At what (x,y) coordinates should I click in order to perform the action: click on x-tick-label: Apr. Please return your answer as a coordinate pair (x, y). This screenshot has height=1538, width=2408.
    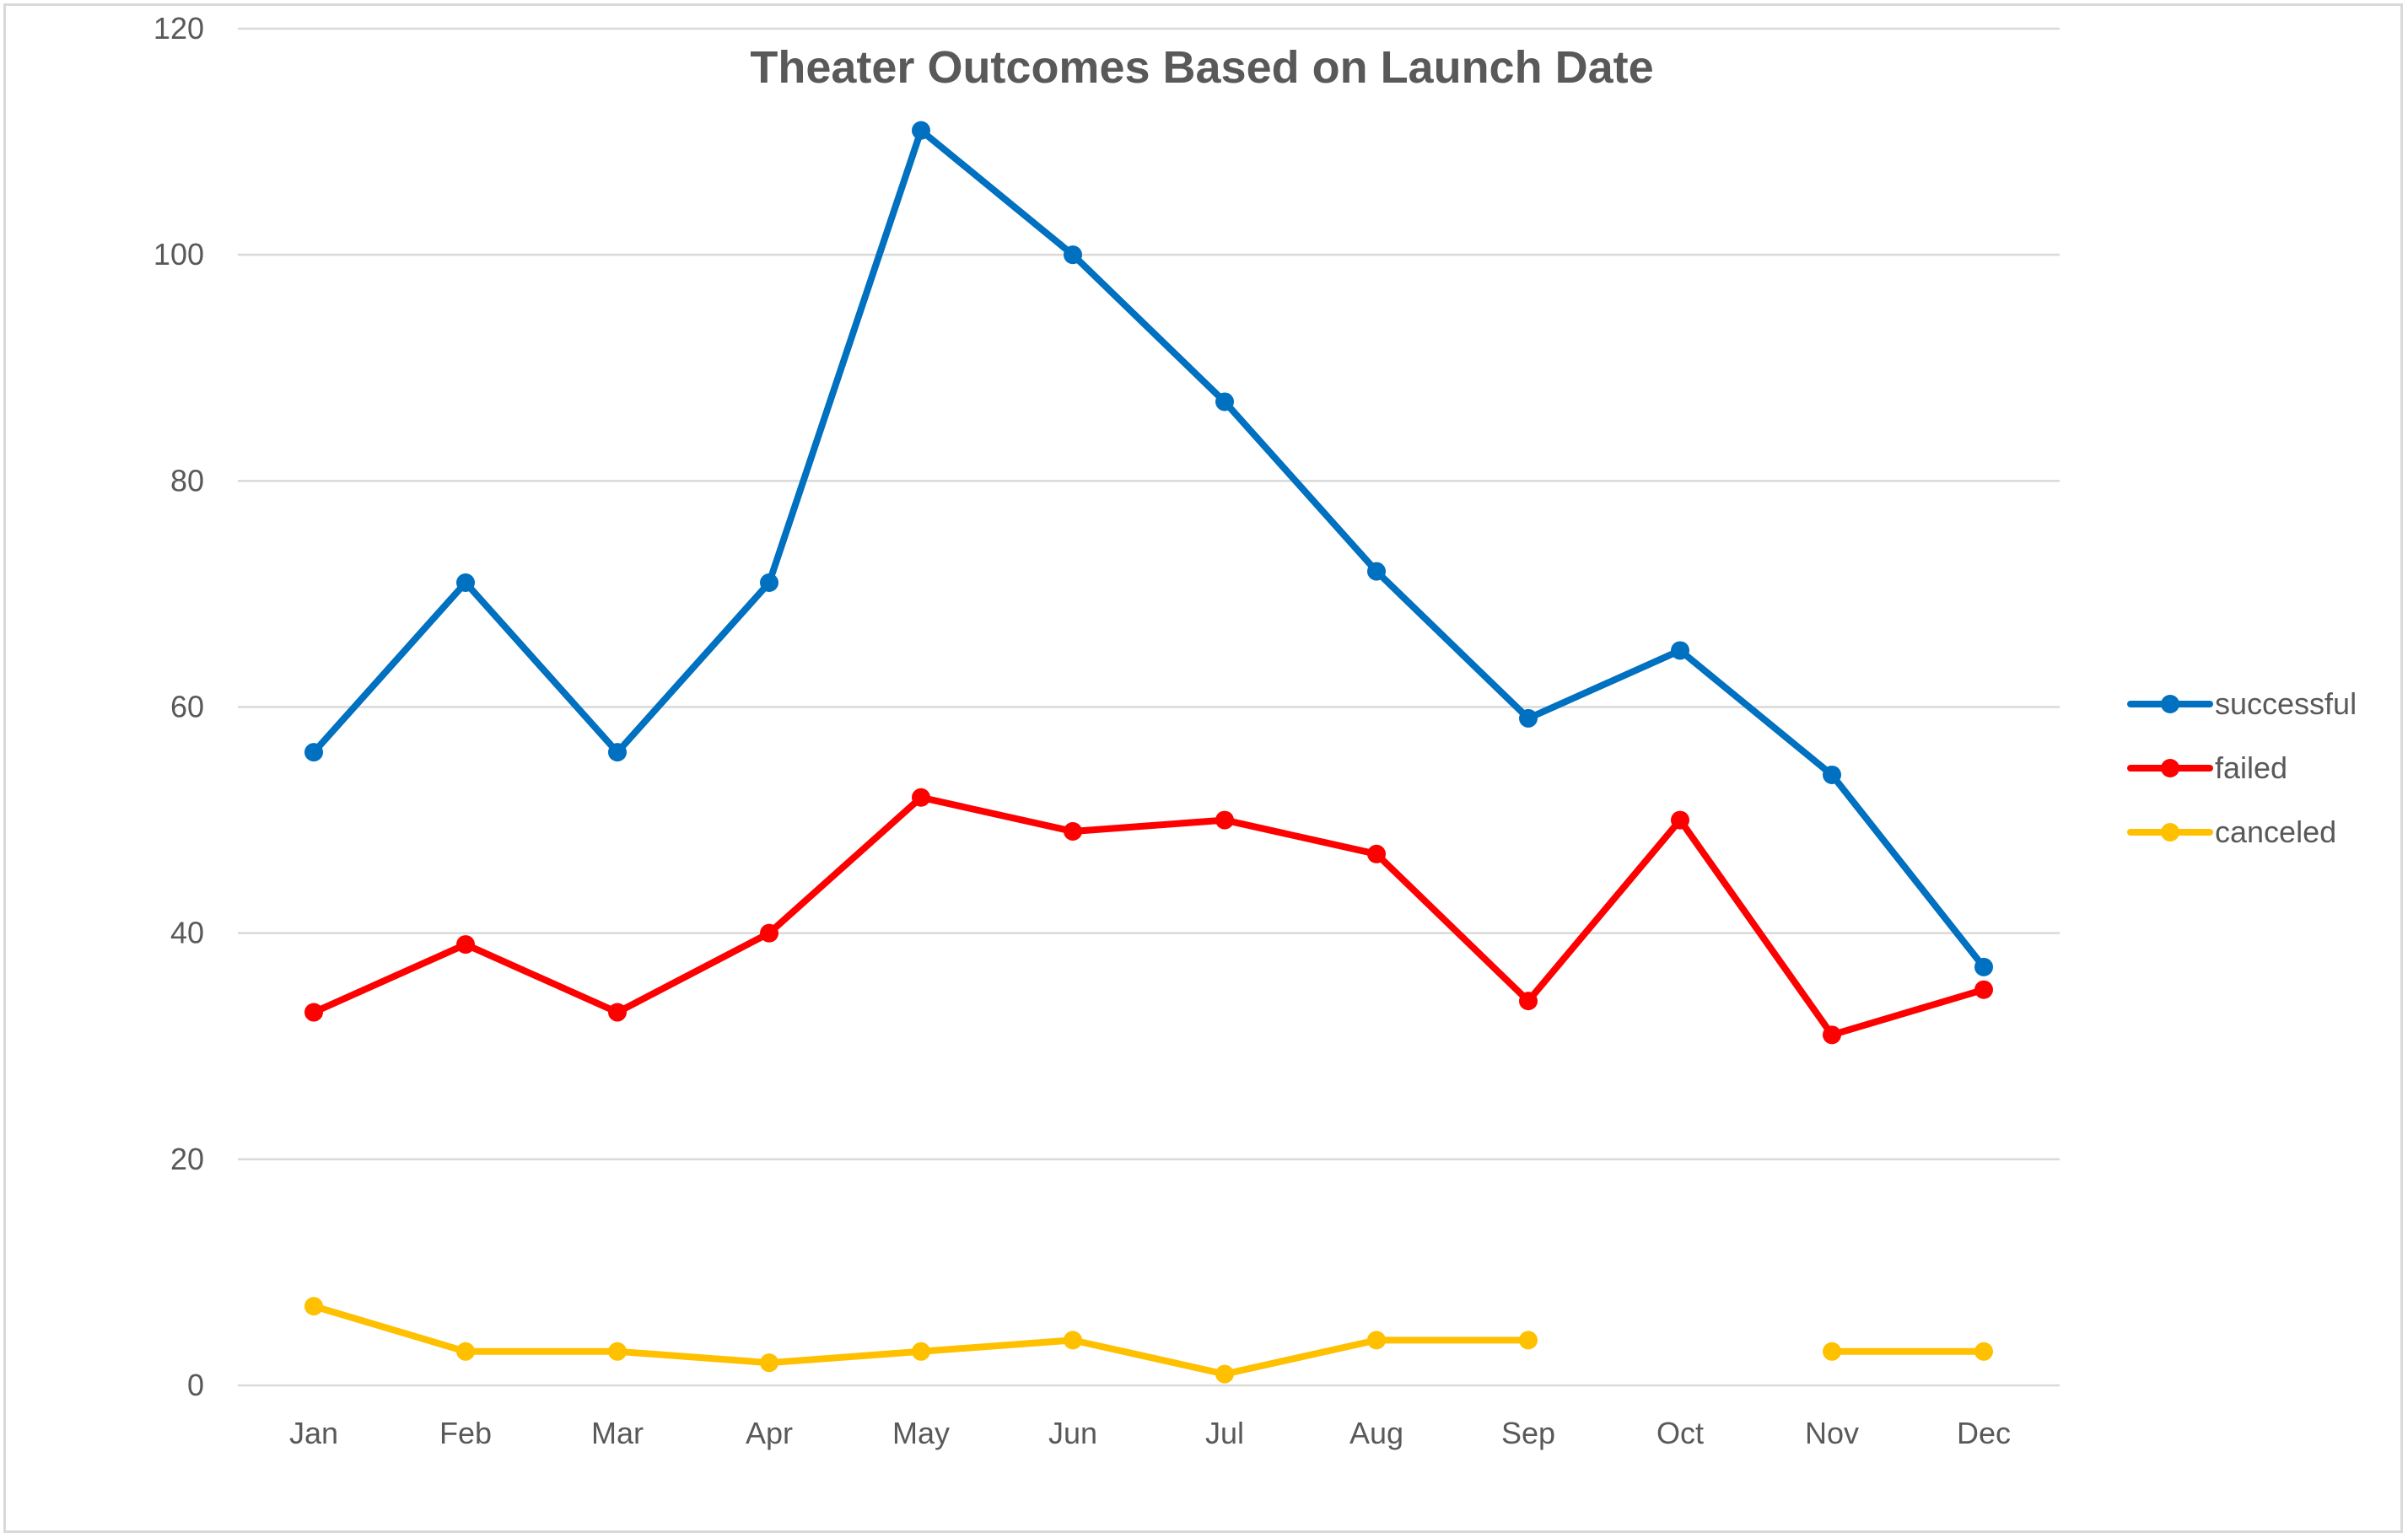
    Looking at the image, I should click on (769, 1433).